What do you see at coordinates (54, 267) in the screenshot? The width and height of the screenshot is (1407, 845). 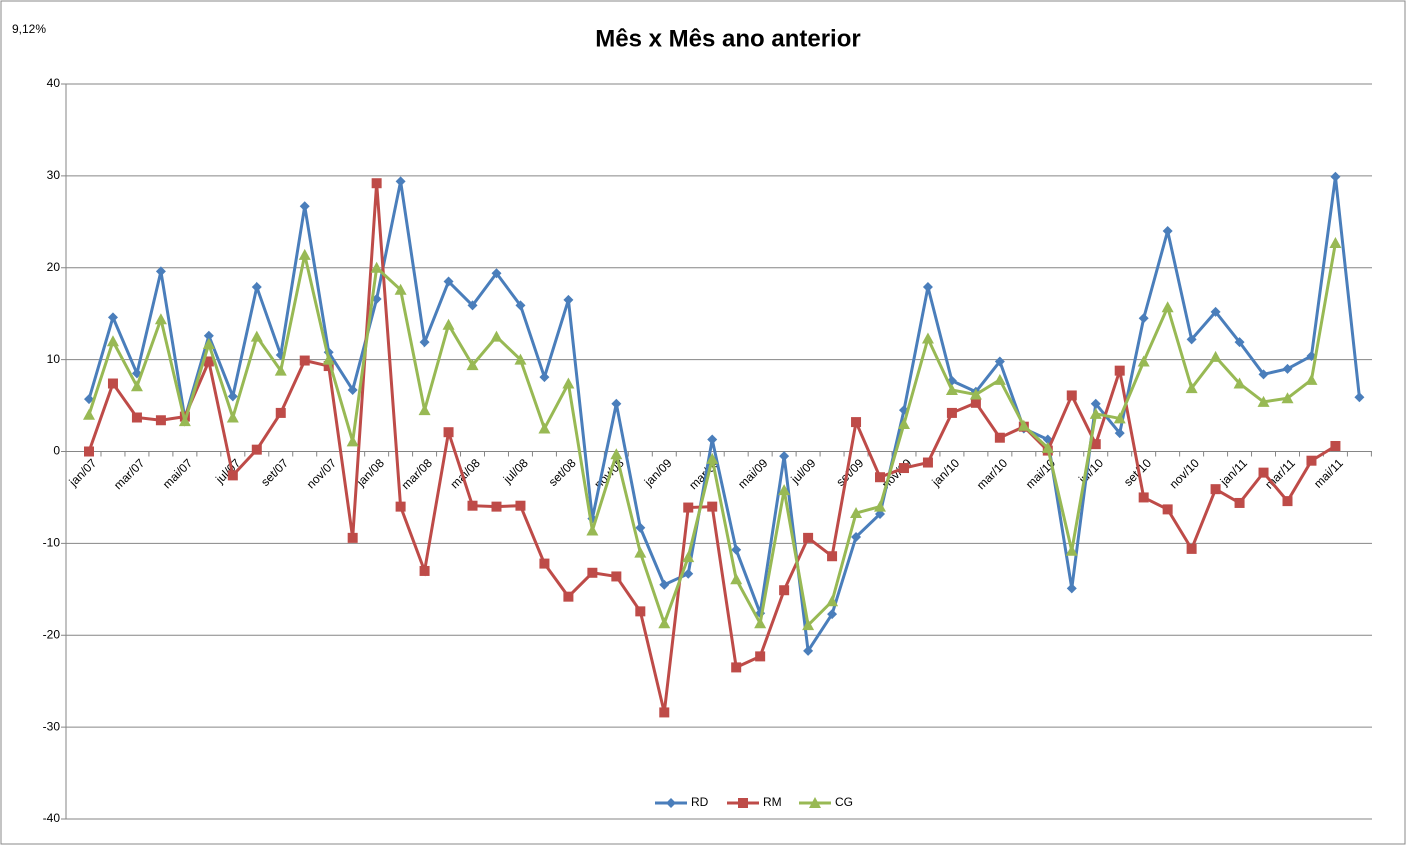 I see `y-tick-label: 20` at bounding box center [54, 267].